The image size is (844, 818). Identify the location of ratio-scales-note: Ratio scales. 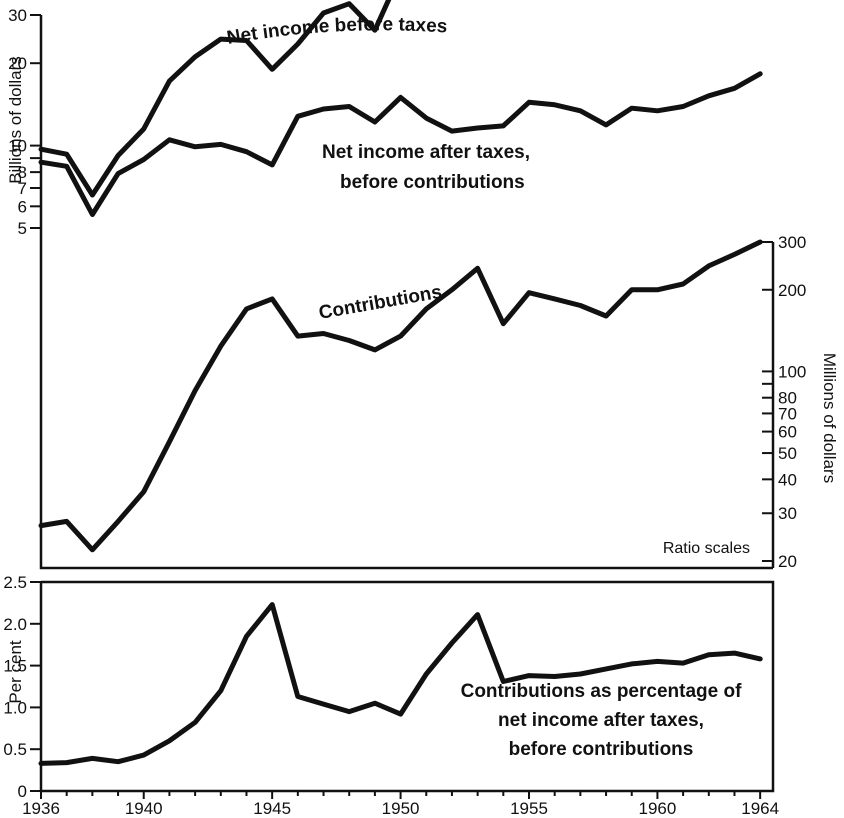
(706, 548).